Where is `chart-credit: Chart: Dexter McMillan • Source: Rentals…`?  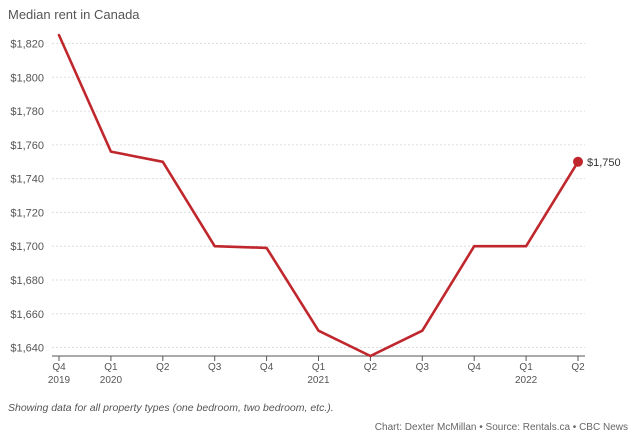
chart-credit: Chart: Dexter McMillan • Source: Rentals… is located at coordinates (501, 427).